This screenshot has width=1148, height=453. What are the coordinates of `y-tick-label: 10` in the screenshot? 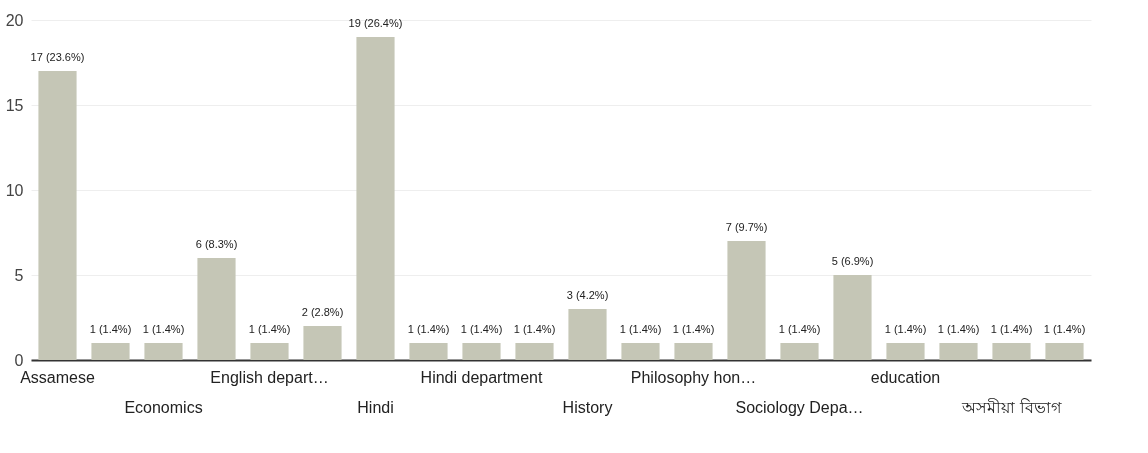 It's located at (14, 190).